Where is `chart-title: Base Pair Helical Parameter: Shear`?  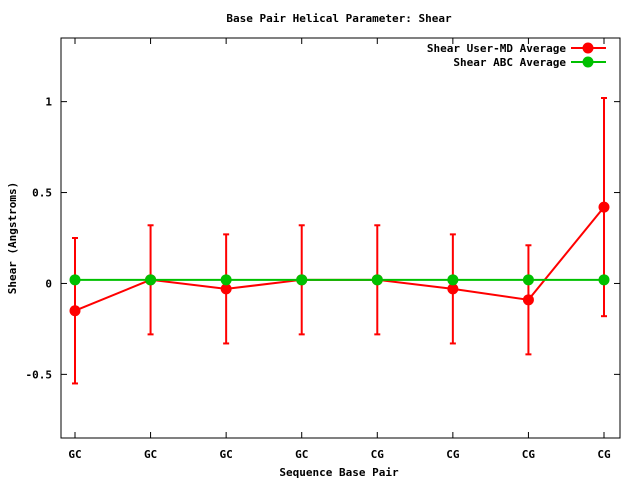 chart-title: Base Pair Helical Parameter: Shear is located at coordinates (339, 18).